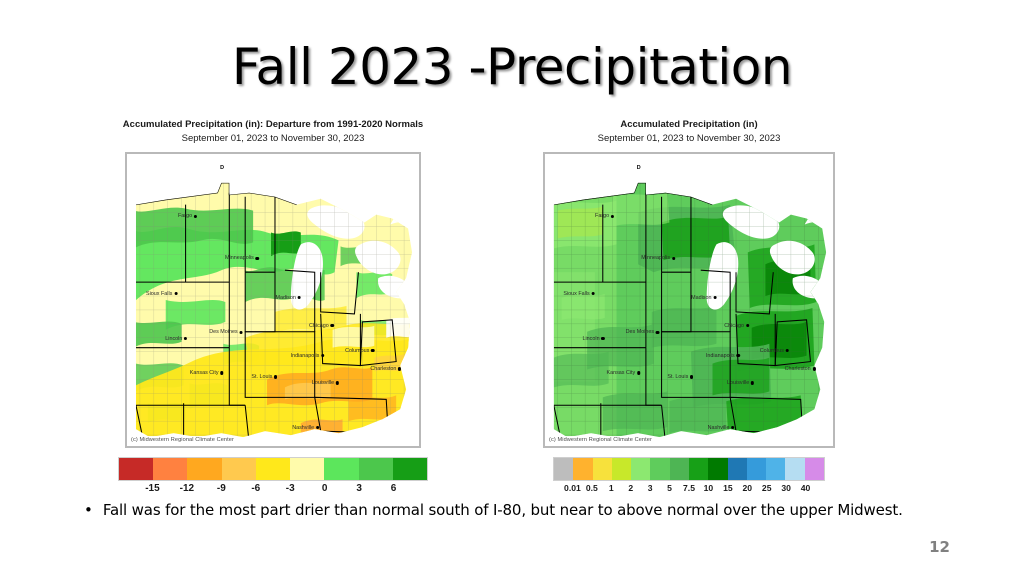 This screenshot has width=1024, height=576. What do you see at coordinates (273, 138) in the screenshot?
I see `left-figure-subtitle: September 01, 2023 to November 30, 2023` at bounding box center [273, 138].